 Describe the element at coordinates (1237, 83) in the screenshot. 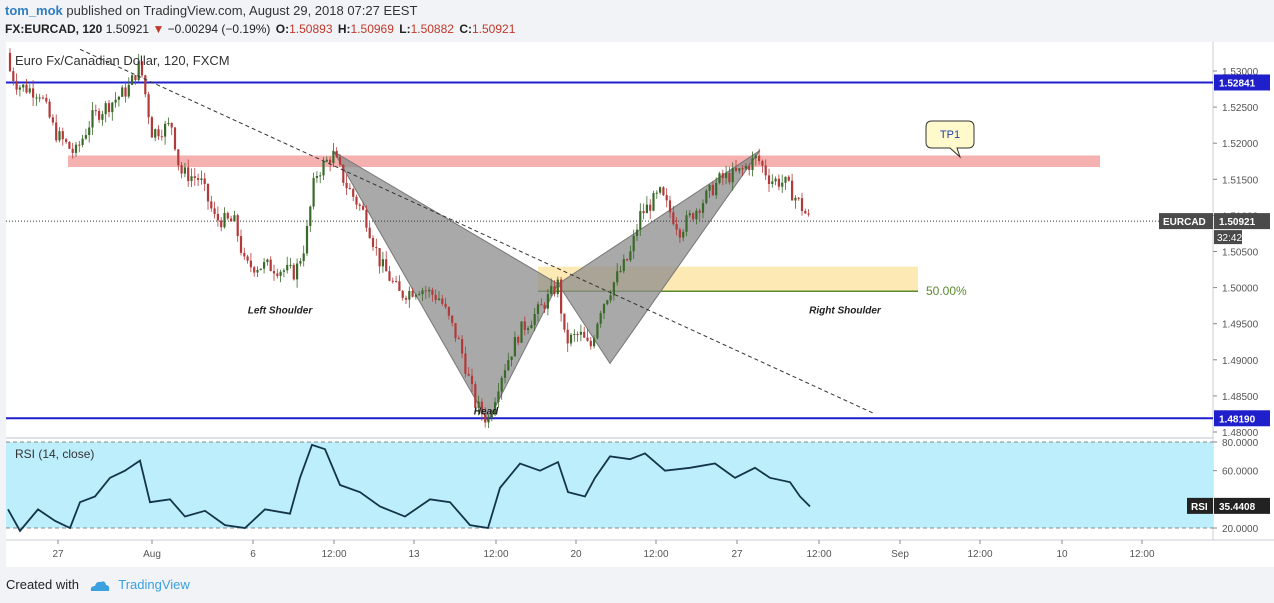

I see `level-price-label: 1.52841` at that location.